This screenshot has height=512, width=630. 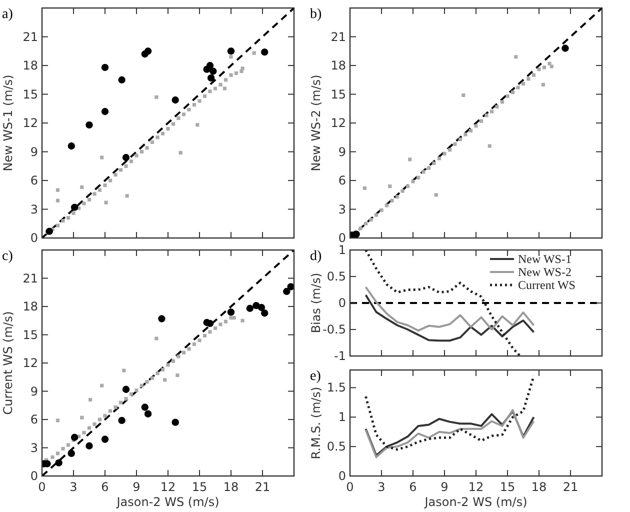 I want to click on y-axis-title: Bias (m/s), so click(x=316, y=303).